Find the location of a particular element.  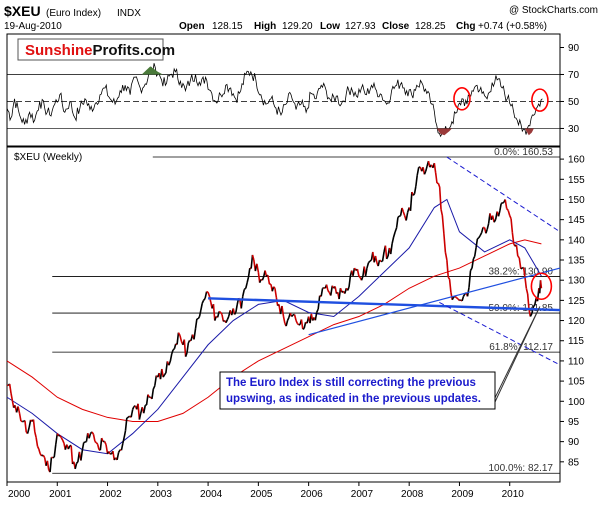

header-name: (Euro Index) is located at coordinates (73, 13).